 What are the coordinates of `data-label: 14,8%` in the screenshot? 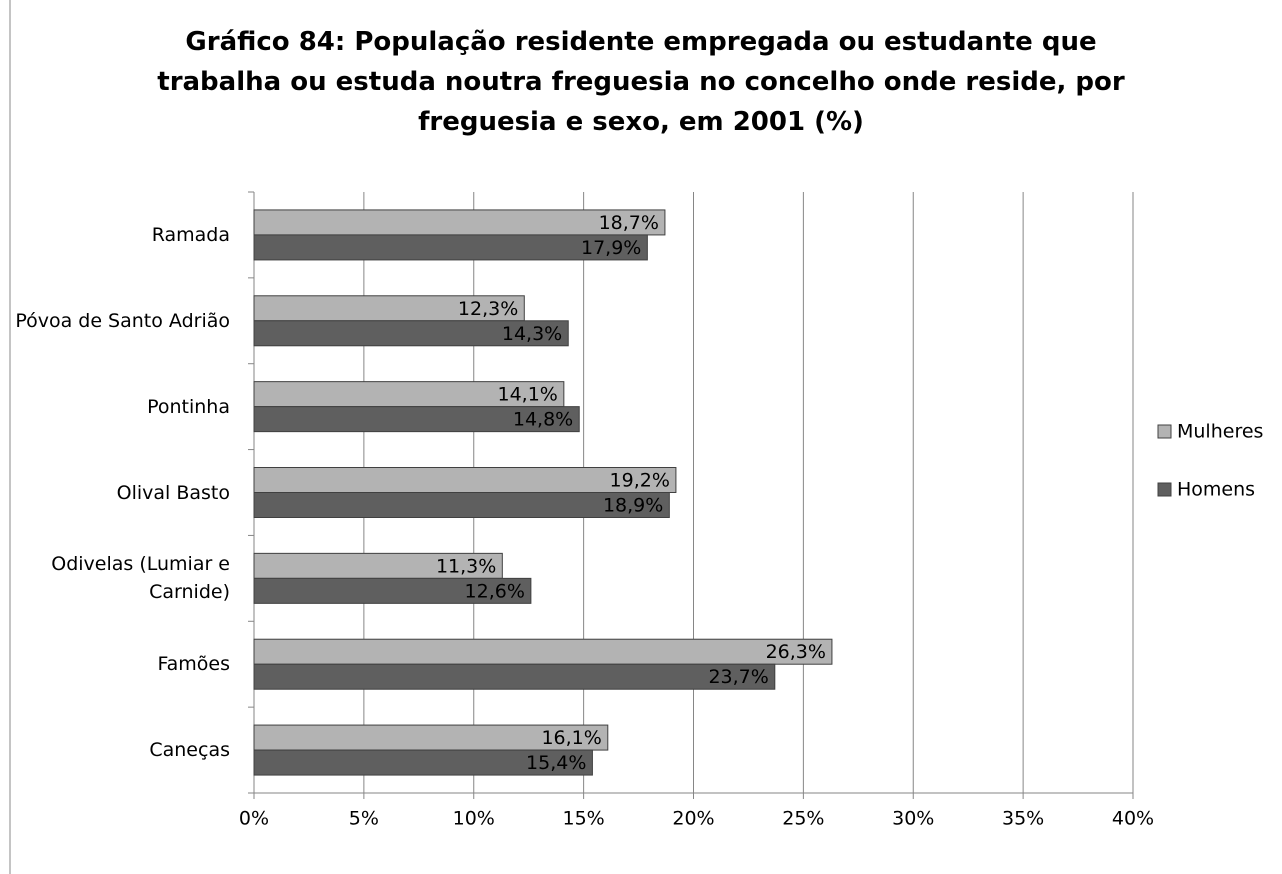 It's located at (543, 420).